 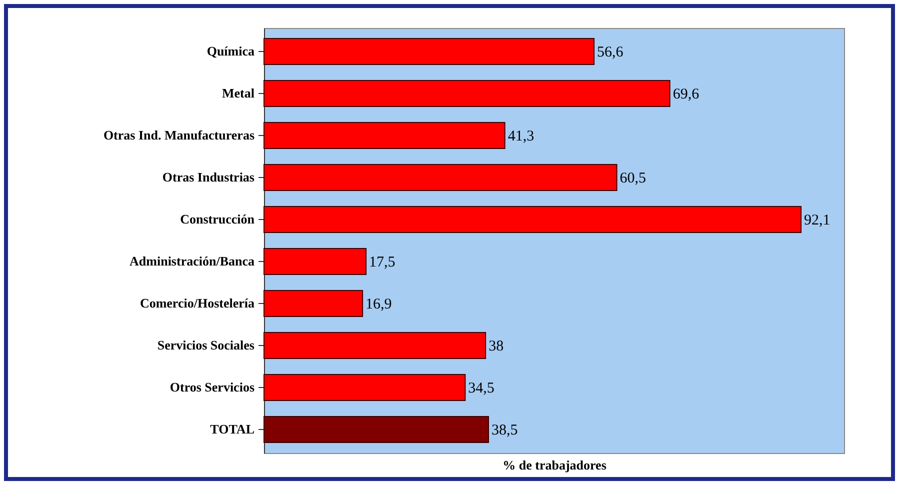 I want to click on data-label: 56,6, so click(x=610, y=52).